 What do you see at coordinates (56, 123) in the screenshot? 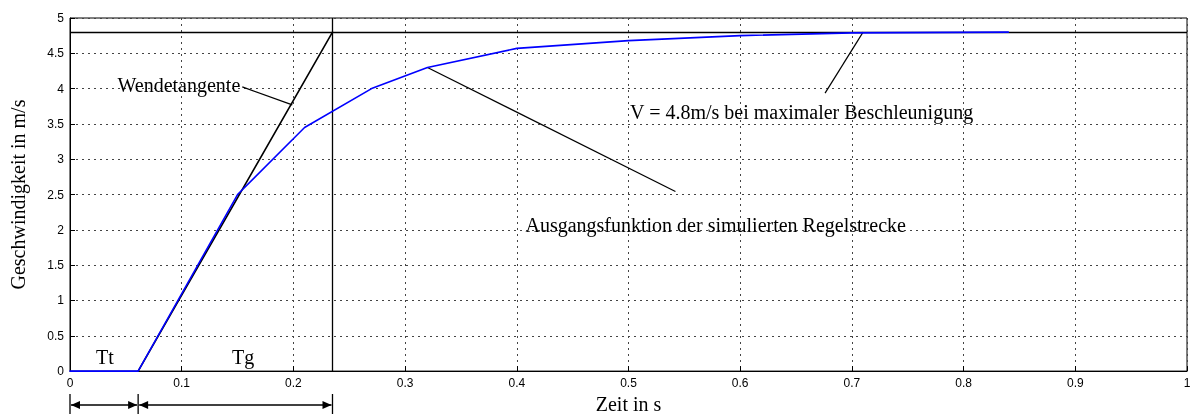
I see `y-tick-label: 3.5` at bounding box center [56, 123].